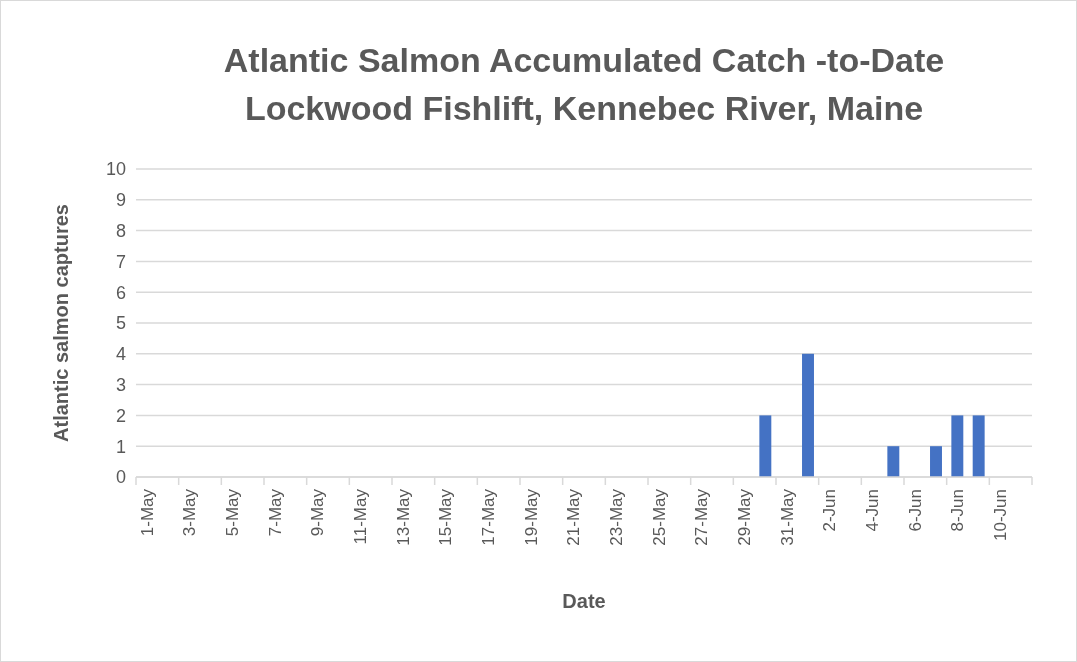 Image resolution: width=1077 pixels, height=662 pixels. Describe the element at coordinates (872, 510) in the screenshot. I see `x-tick-label: 4-Jun` at that location.